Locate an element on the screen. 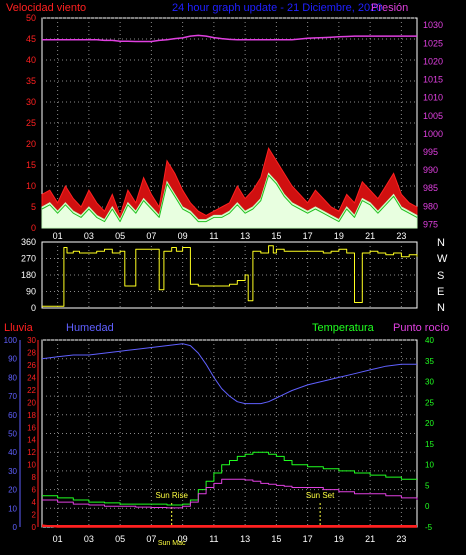 Image resolution: width=466 pixels, height=555 pixels. y-left-tick-label: 40 is located at coordinates (31, 60).